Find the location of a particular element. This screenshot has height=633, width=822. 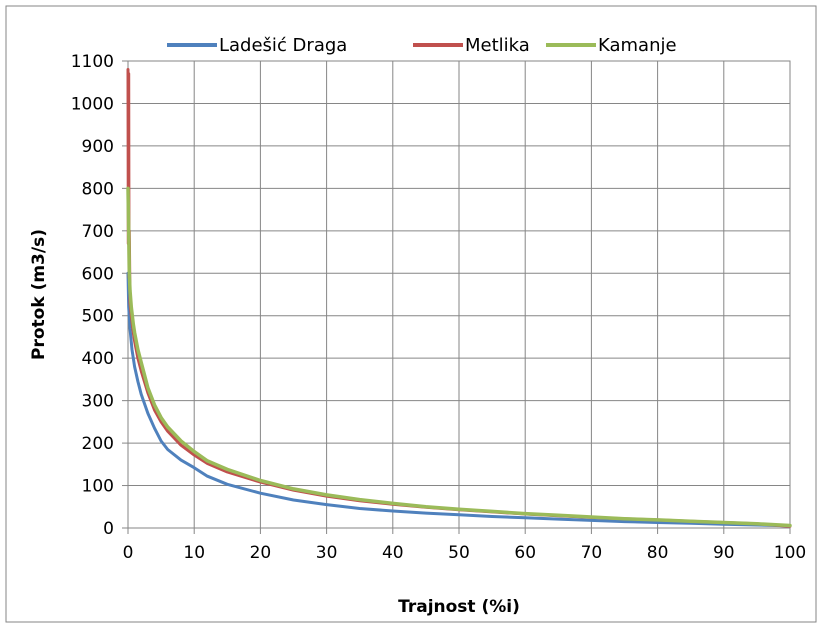

legend-label-2: Kamanje is located at coordinates (637, 45).